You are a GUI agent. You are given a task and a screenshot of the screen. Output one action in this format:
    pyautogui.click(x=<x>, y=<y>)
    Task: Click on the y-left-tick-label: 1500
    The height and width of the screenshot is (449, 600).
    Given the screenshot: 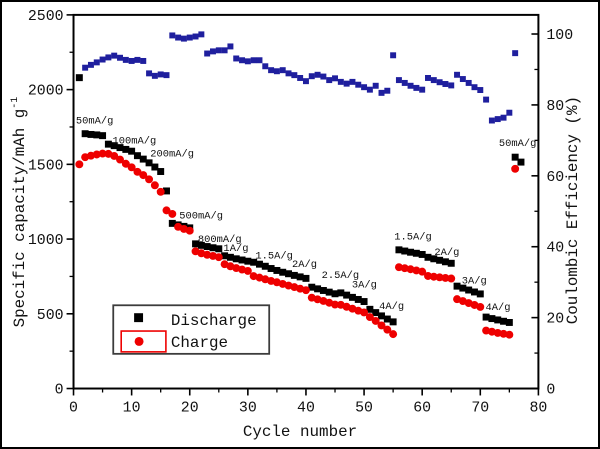 What is the action you would take?
    pyautogui.click(x=46, y=166)
    